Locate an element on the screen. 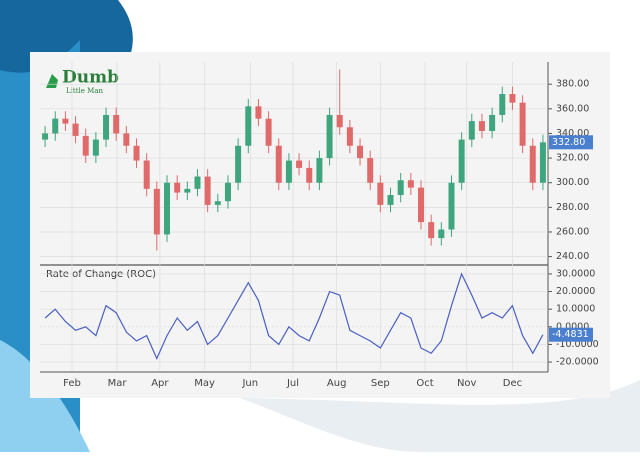  y-tick-label: 280.00 is located at coordinates (572, 207).